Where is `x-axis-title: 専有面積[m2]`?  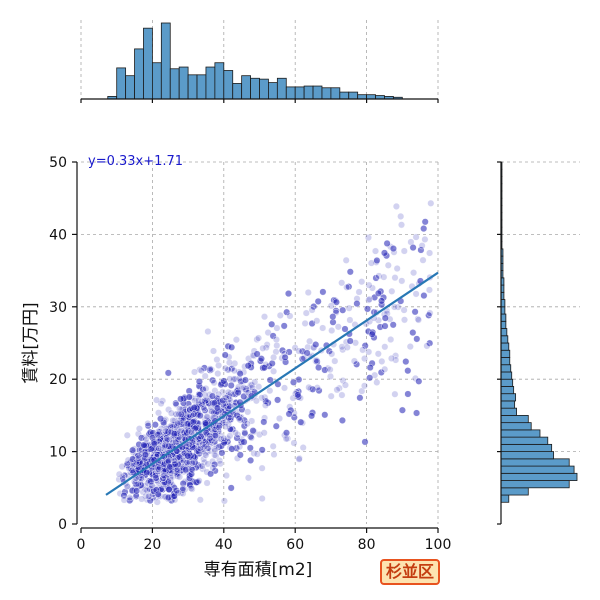
x-axis-title: 専有面積[m2] is located at coordinates (258, 570).